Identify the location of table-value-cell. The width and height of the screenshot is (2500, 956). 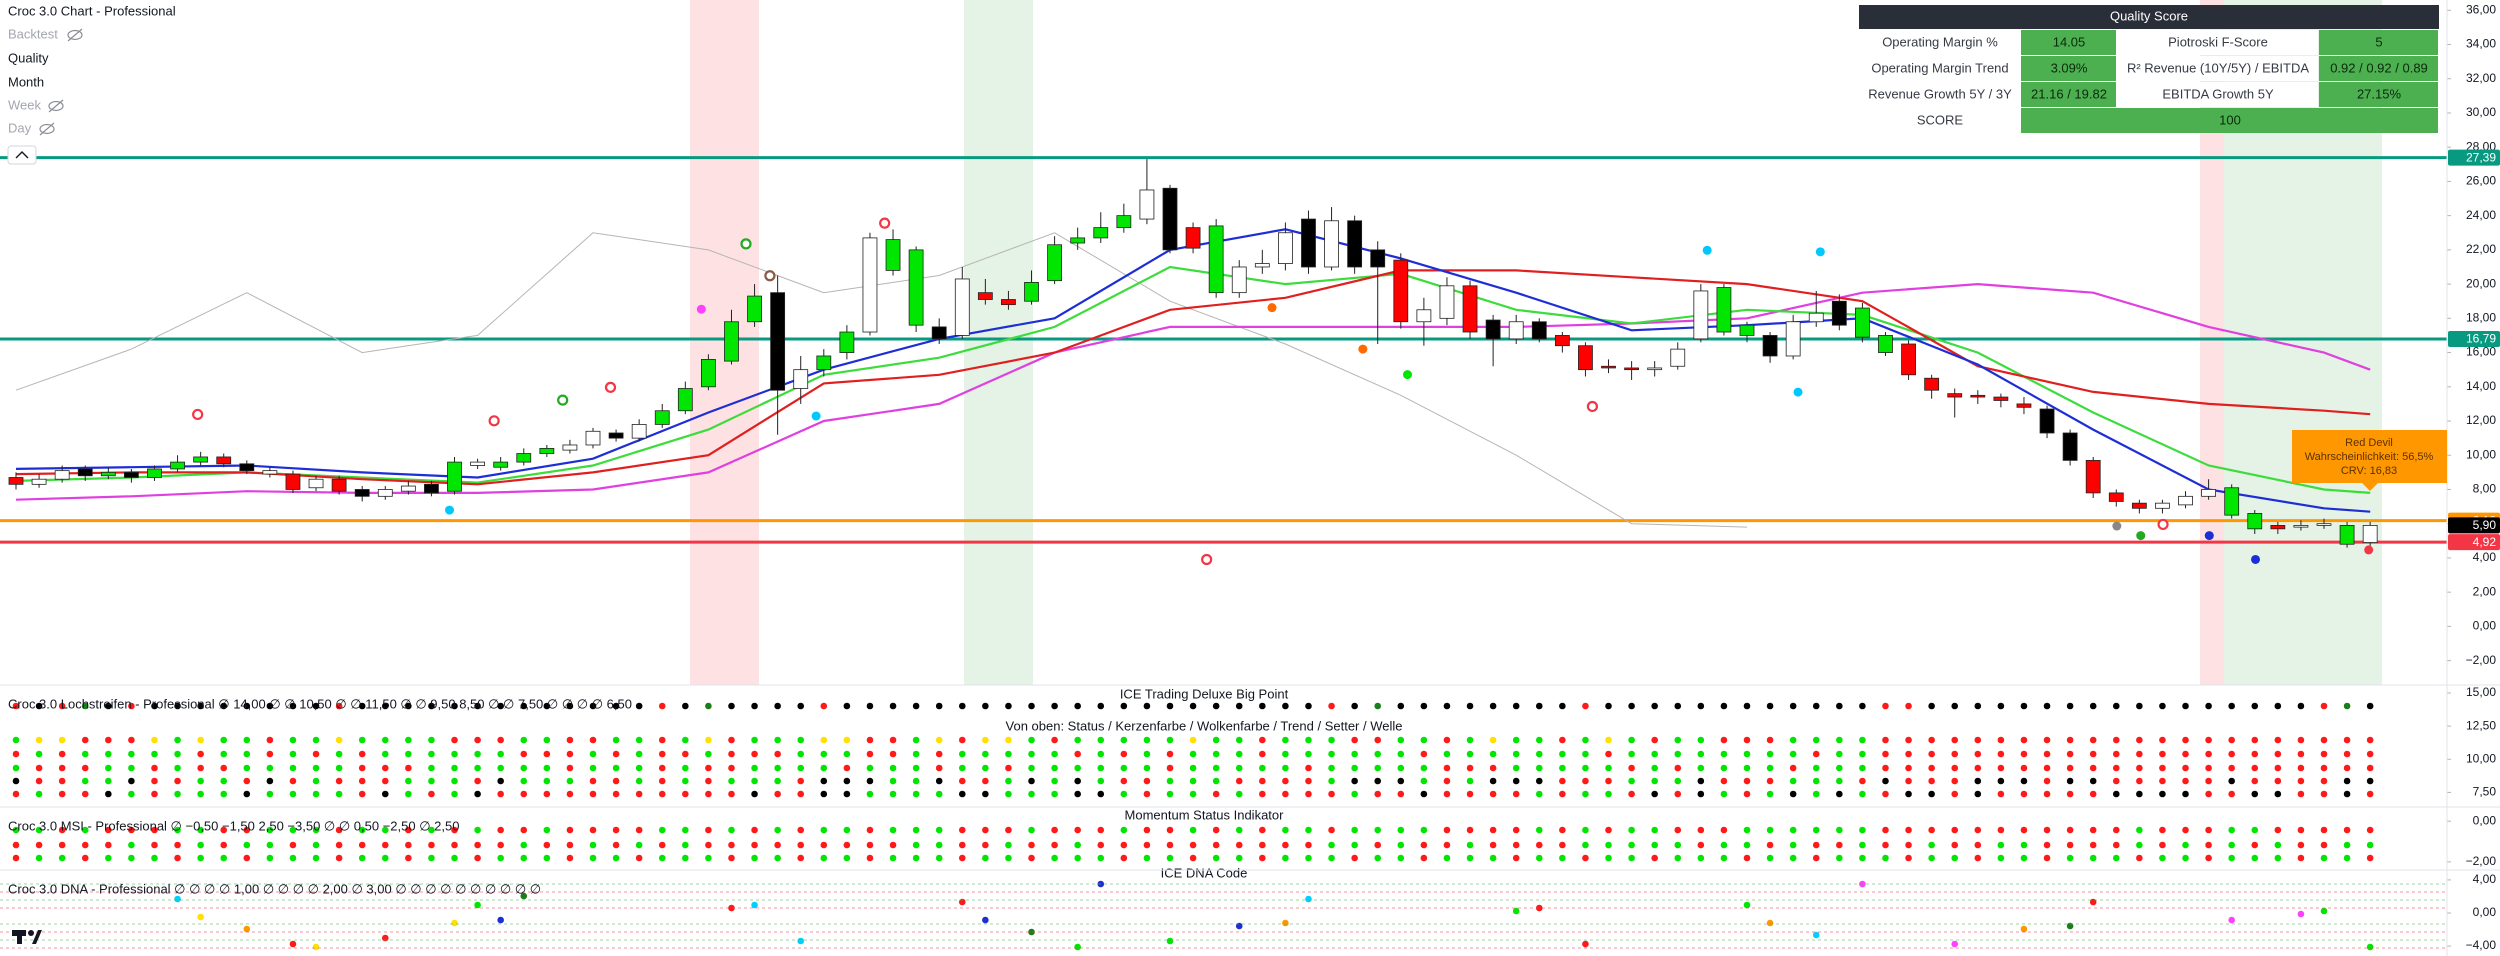
(2068, 68).